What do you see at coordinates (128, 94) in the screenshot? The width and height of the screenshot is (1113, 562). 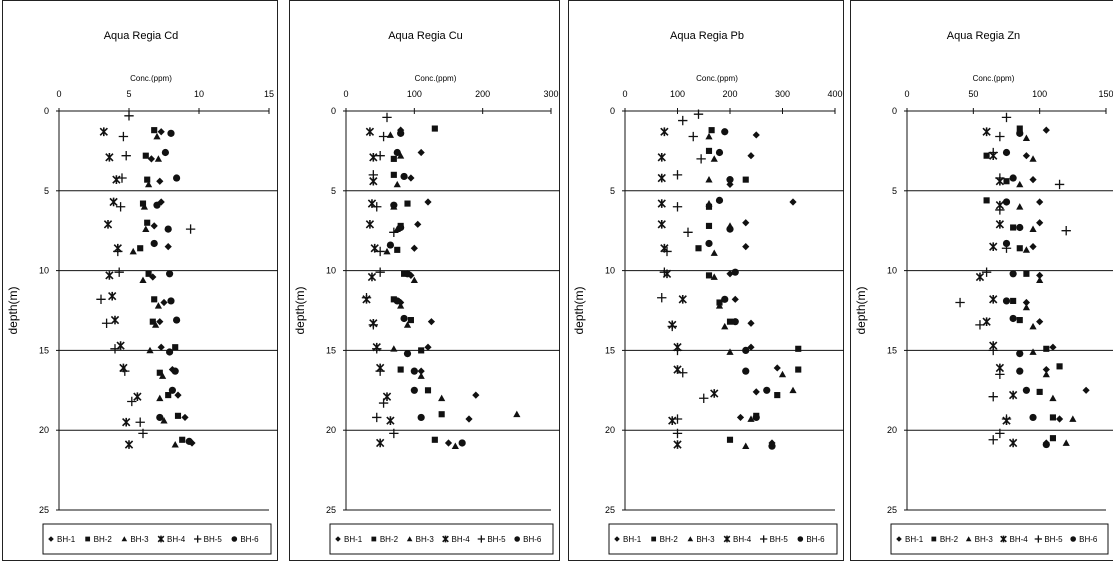 I see `x-tick-label: 5` at bounding box center [128, 94].